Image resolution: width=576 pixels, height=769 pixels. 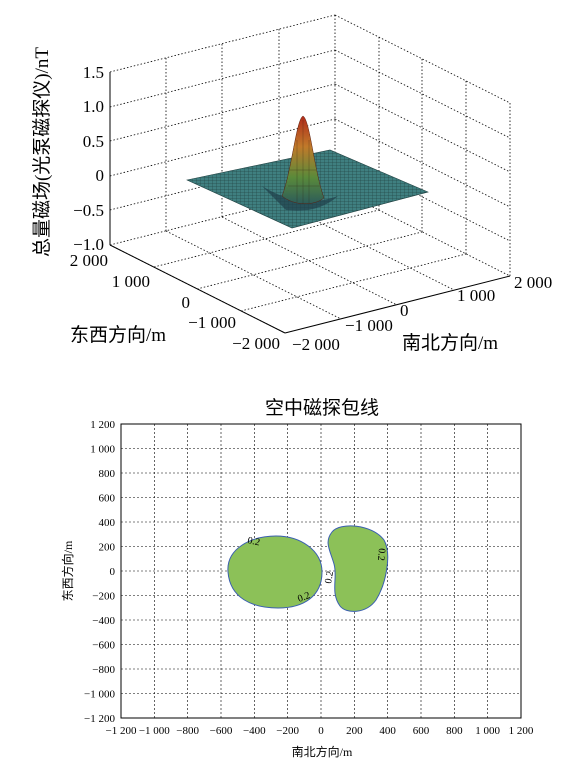 I want to click on x-tick-label: 1 200, so click(x=521, y=731).